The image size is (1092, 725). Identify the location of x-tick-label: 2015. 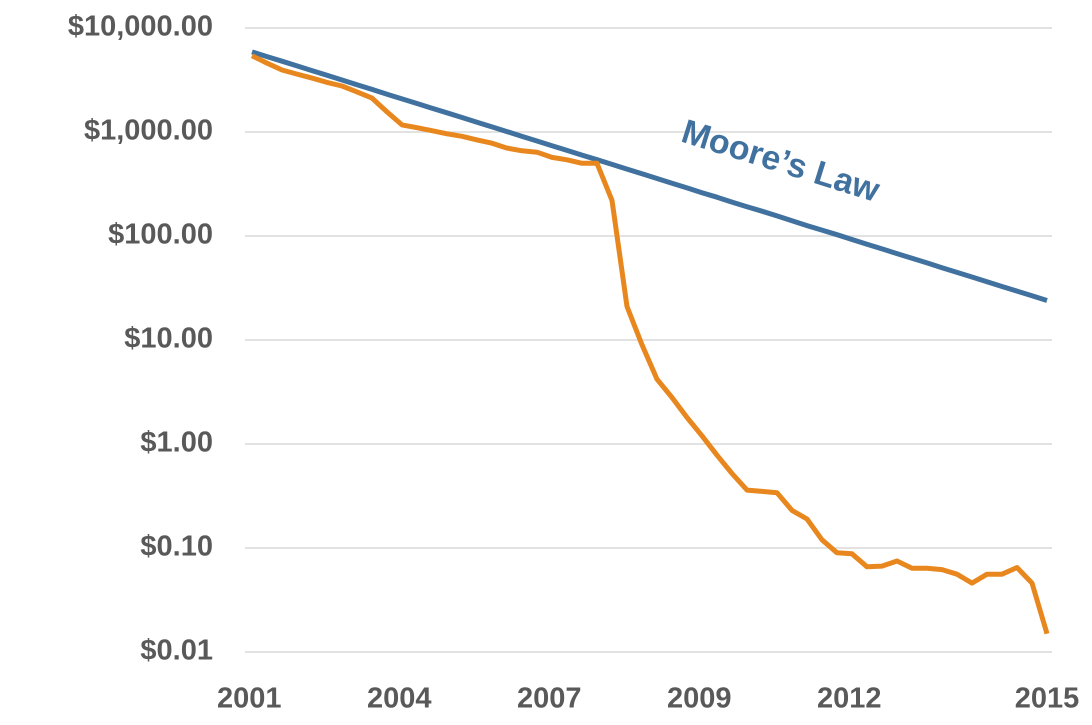
(1047, 699).